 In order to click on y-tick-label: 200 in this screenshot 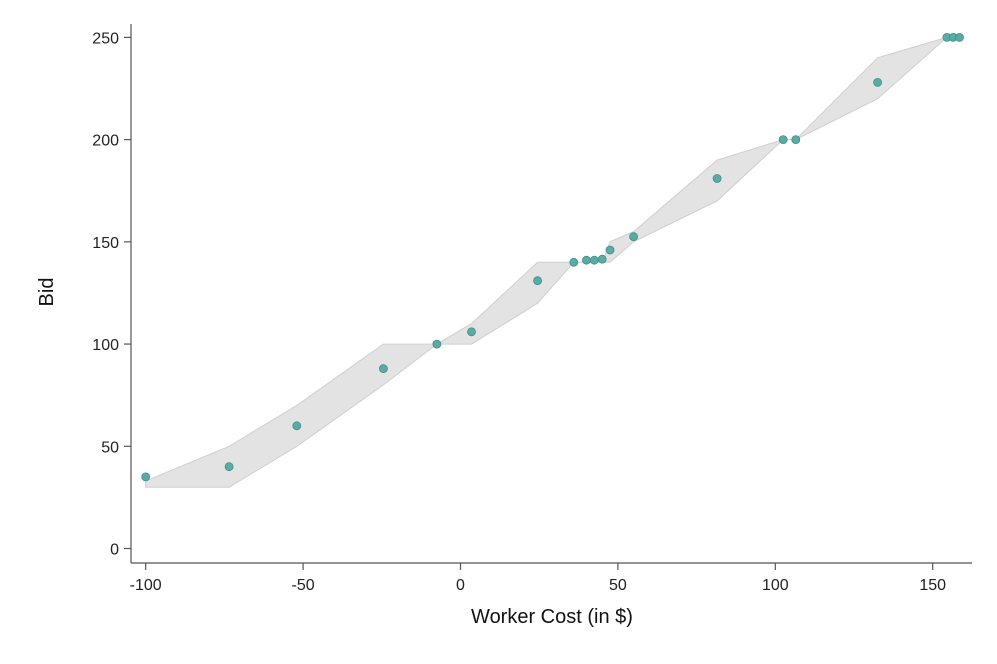, I will do `click(105, 141)`.